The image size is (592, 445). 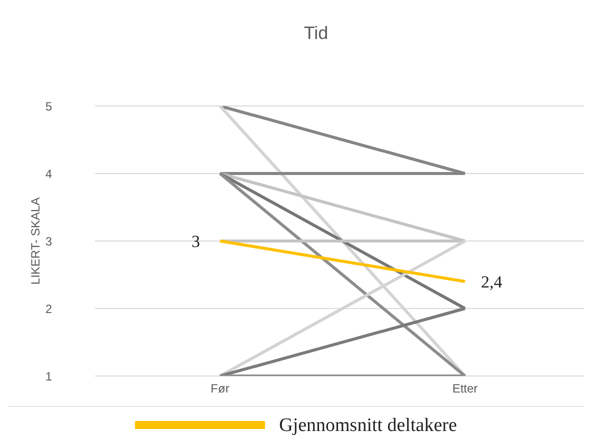 What do you see at coordinates (48, 376) in the screenshot?
I see `y-tick-label: 1` at bounding box center [48, 376].